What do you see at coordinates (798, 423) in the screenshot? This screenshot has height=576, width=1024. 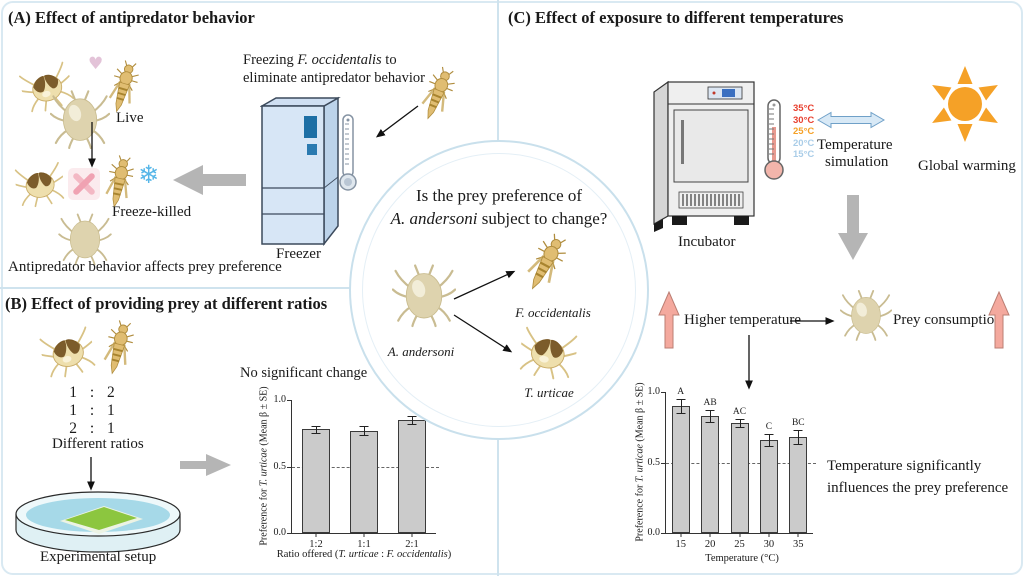 I see `significance-letter: BC` at bounding box center [798, 423].